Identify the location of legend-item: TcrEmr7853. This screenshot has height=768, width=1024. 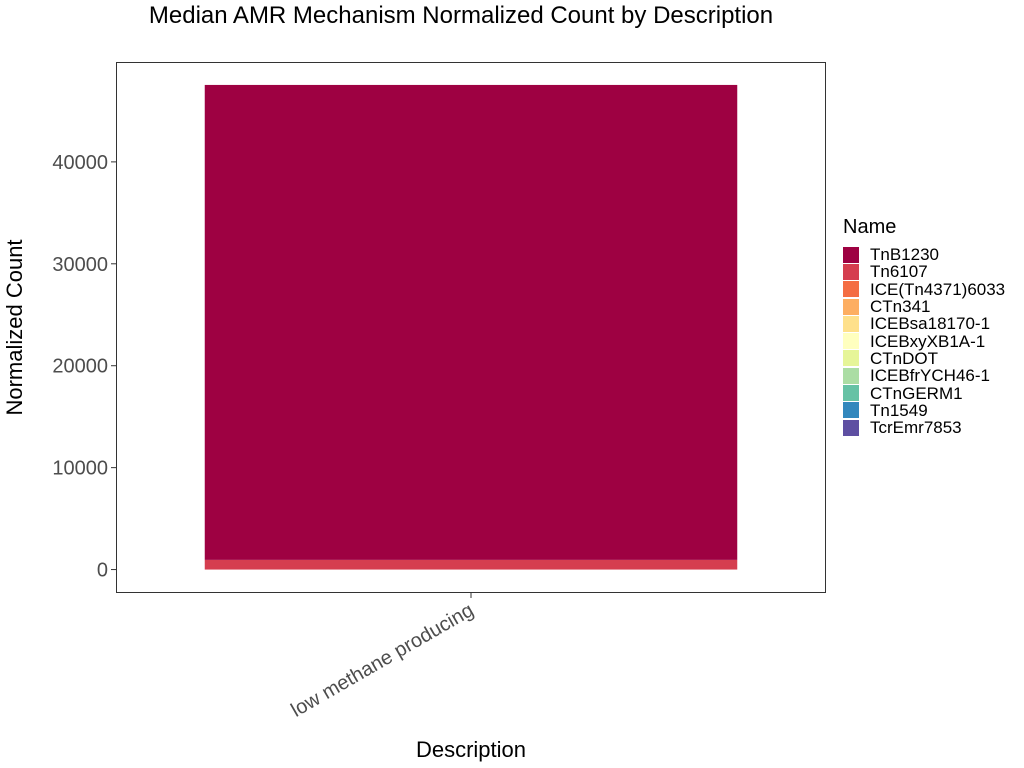
(924, 427).